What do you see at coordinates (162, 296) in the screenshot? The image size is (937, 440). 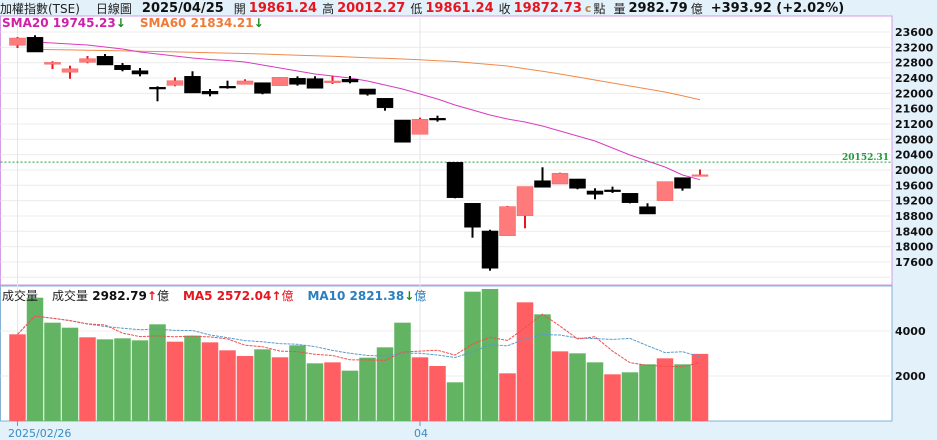 I see `volume-legend-unit: 億` at bounding box center [162, 296].